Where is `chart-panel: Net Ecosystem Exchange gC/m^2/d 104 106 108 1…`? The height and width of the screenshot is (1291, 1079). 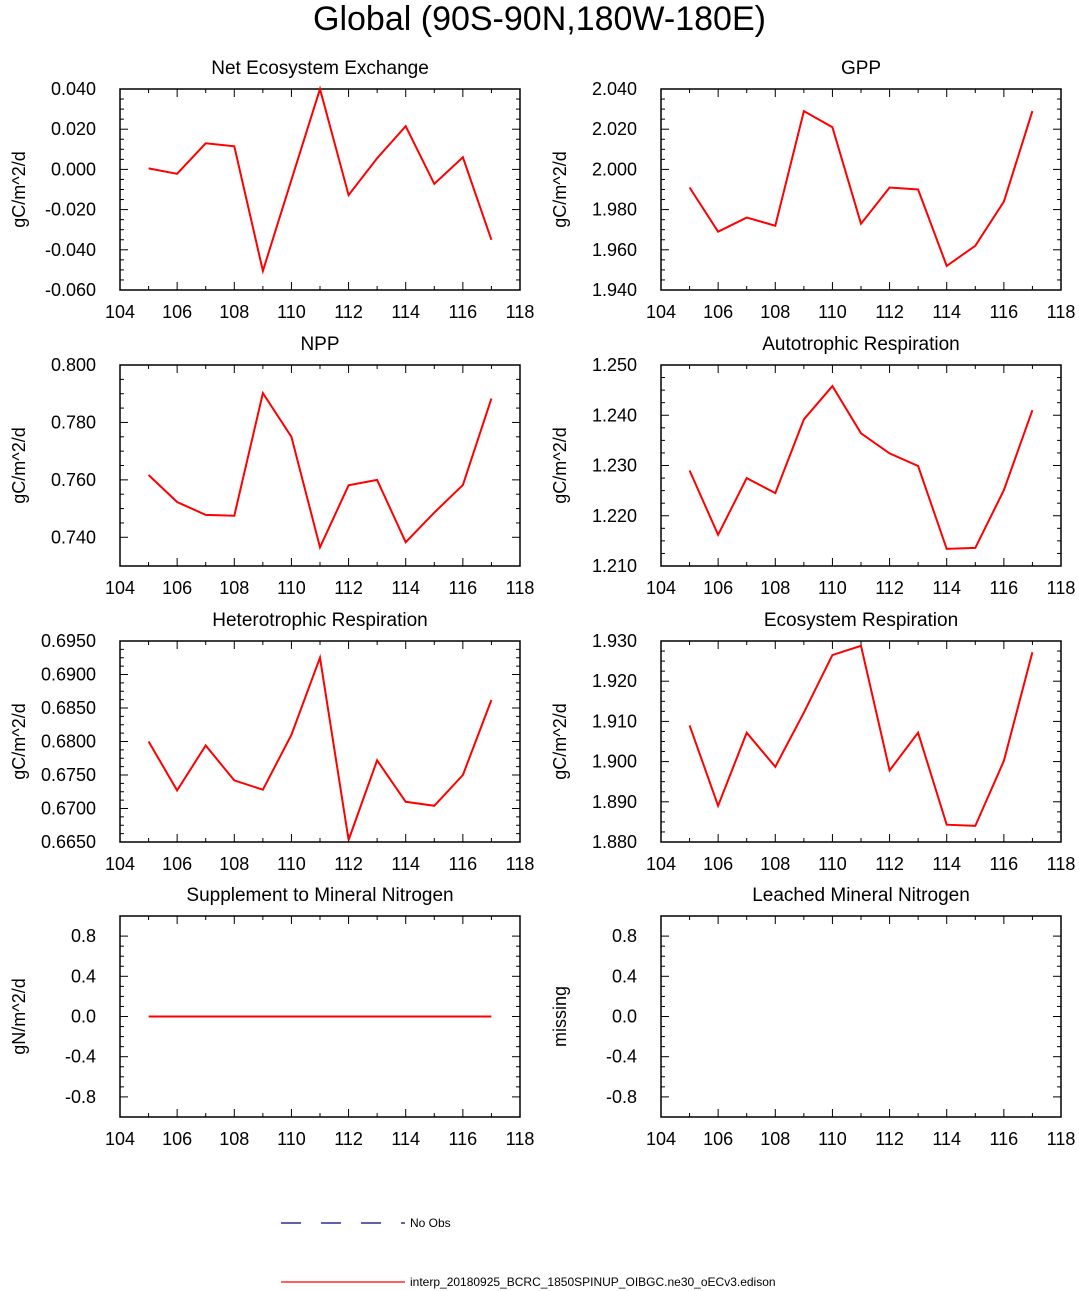 chart-panel: Net Ecosystem Exchange gC/m^2/d 104 106 108 1… is located at coordinates (271, 190).